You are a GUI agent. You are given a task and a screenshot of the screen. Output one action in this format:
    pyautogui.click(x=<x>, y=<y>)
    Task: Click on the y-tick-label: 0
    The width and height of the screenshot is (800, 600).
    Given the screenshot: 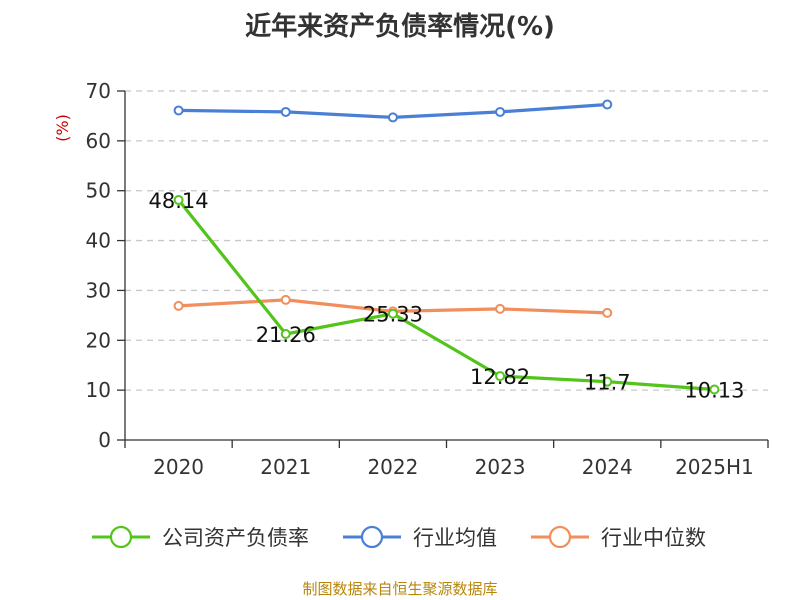 What is the action you would take?
    pyautogui.click(x=104, y=440)
    